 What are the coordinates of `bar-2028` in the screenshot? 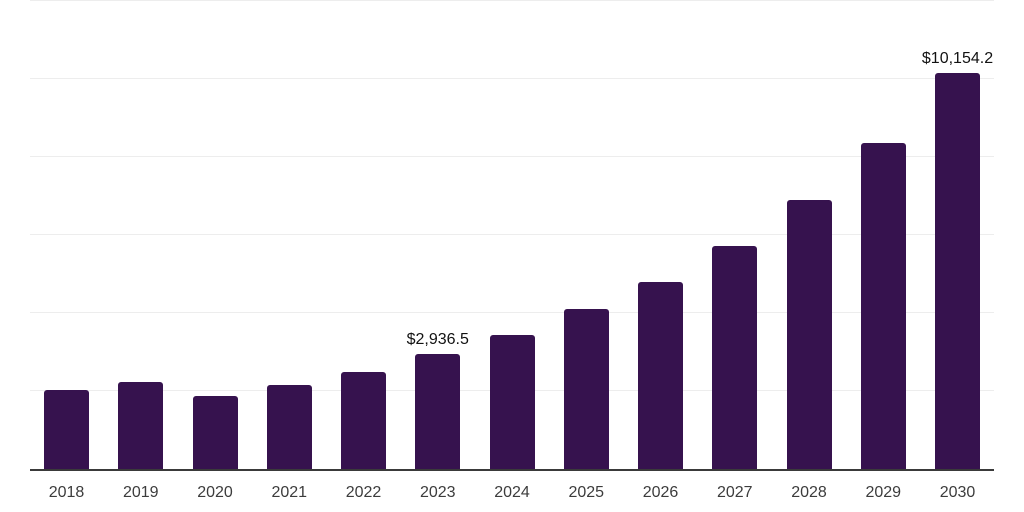 It's located at (809, 334).